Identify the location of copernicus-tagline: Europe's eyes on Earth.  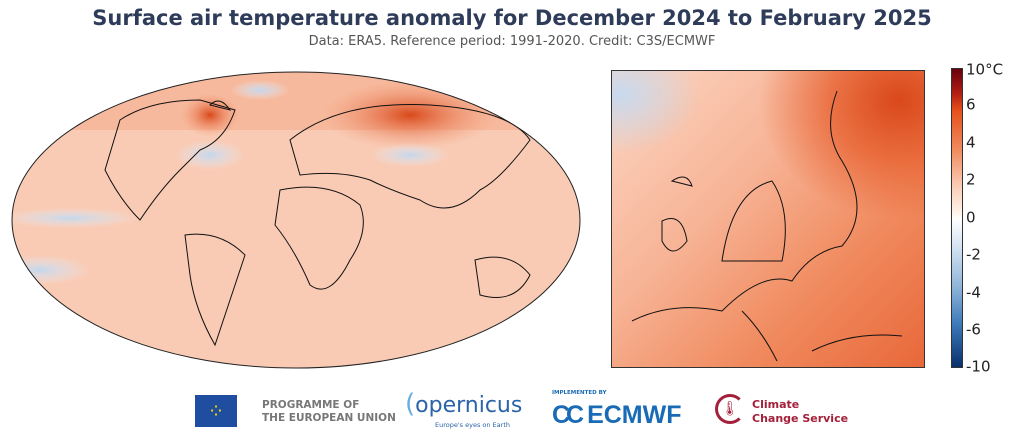
(472, 425).